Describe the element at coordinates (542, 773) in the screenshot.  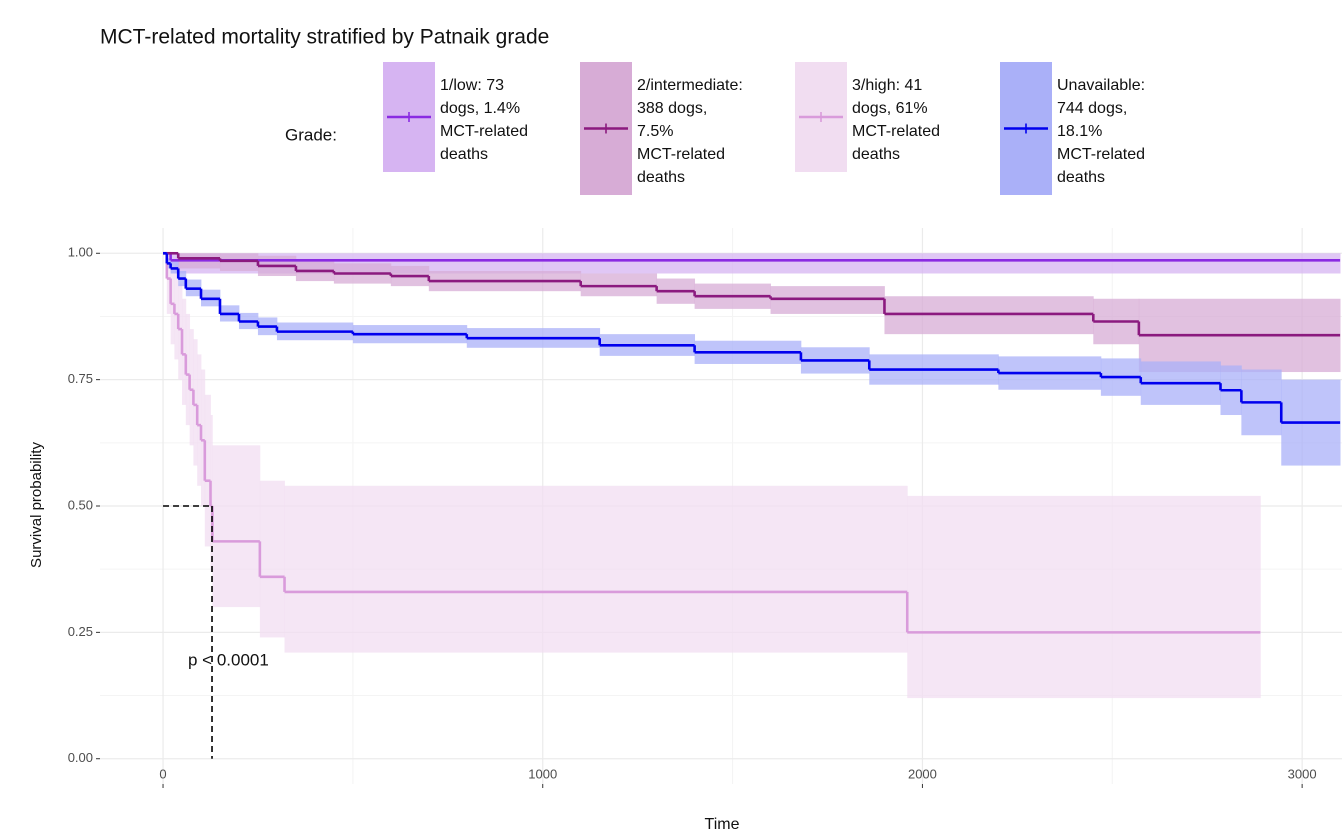
I see `x-tick-label: 1000` at that location.